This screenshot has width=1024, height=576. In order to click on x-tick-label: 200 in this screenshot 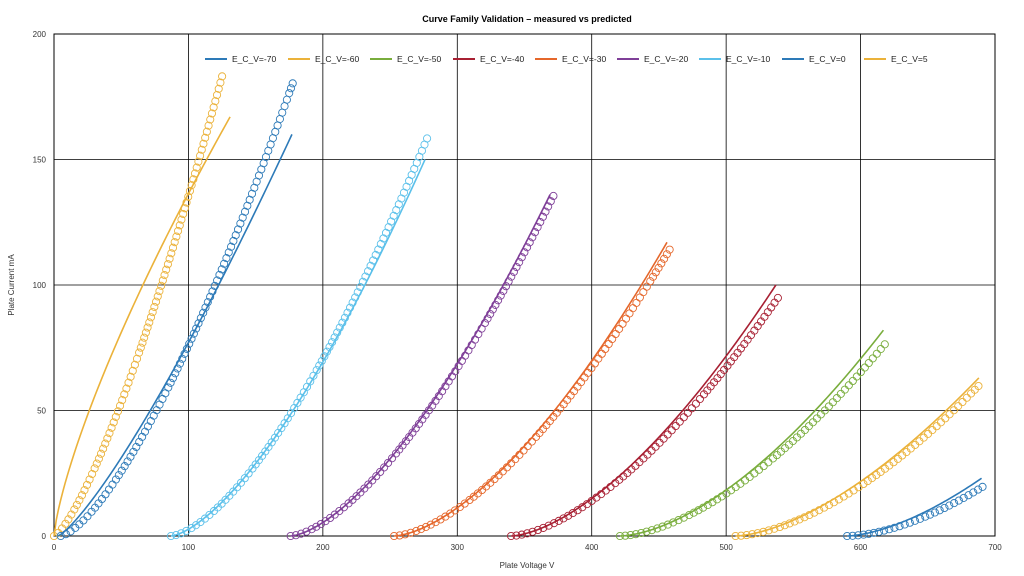, I will do `click(323, 547)`.